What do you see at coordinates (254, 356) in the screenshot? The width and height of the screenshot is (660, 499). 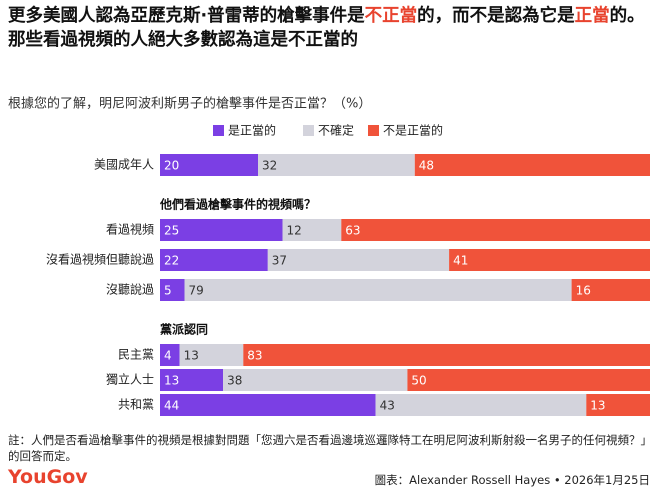 I see `value-label: 83` at bounding box center [254, 356].